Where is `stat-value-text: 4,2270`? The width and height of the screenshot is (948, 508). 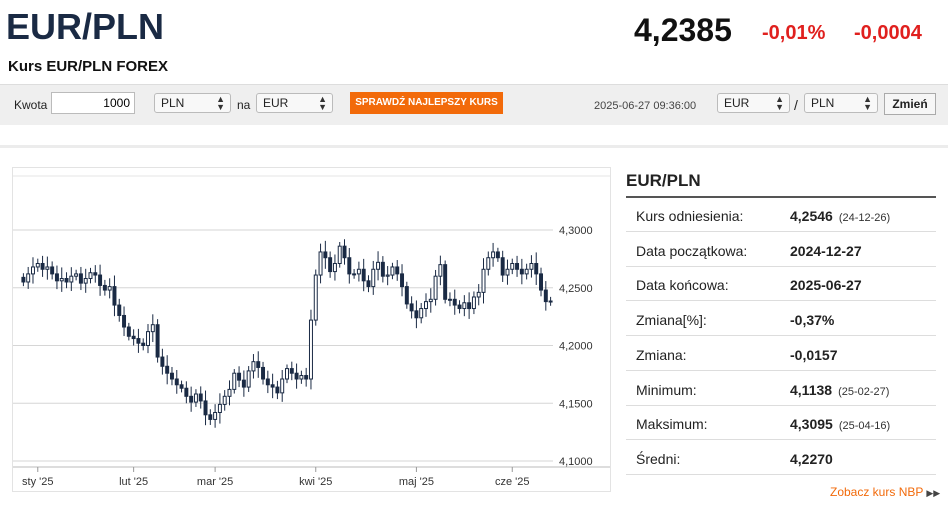
stat-value-text: 4,2270 is located at coordinates (811, 458).